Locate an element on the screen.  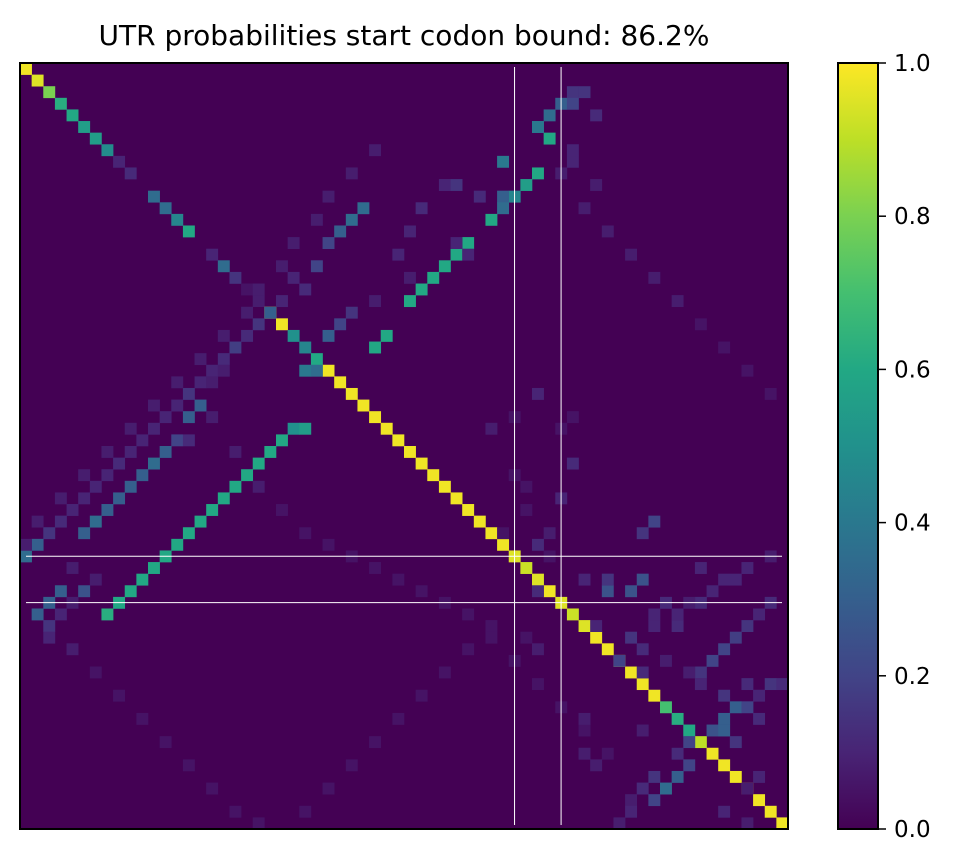
colorbar-fill is located at coordinates (858, 446).